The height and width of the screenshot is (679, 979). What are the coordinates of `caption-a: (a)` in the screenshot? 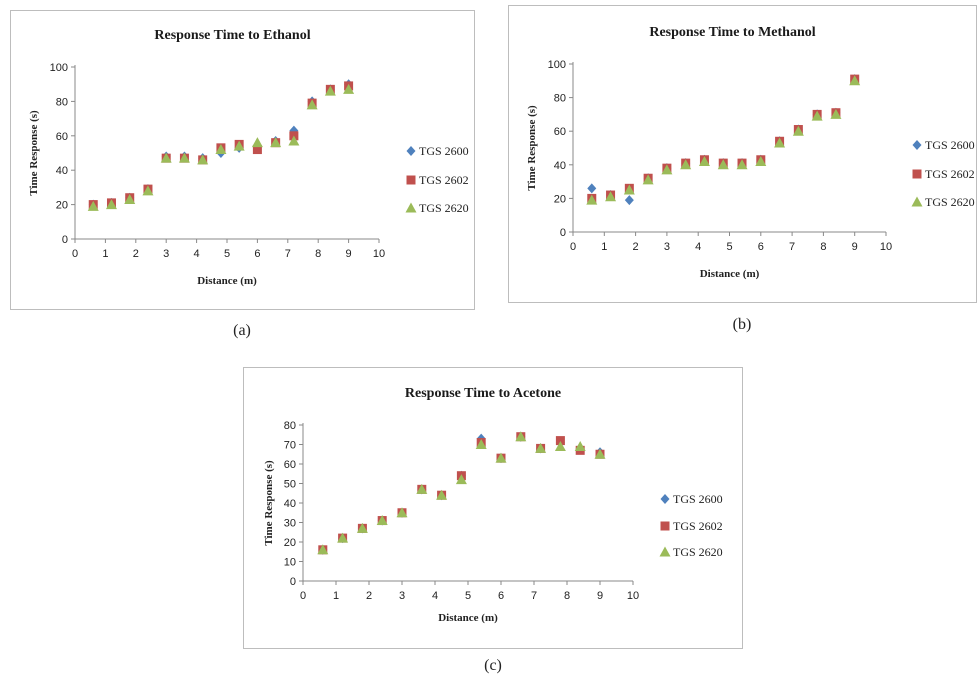 It's located at (242, 330).